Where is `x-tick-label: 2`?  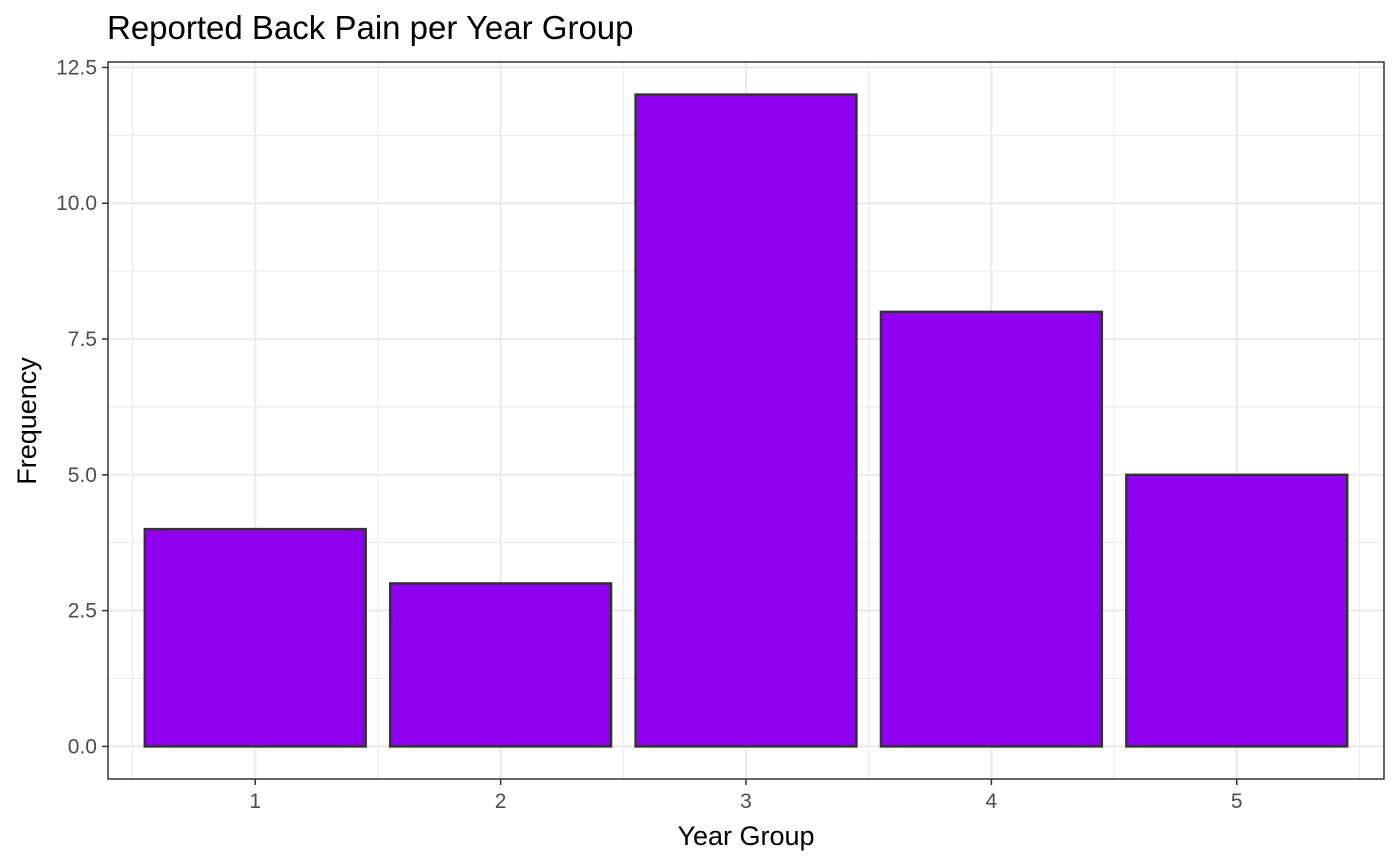 x-tick-label: 2 is located at coordinates (501, 801).